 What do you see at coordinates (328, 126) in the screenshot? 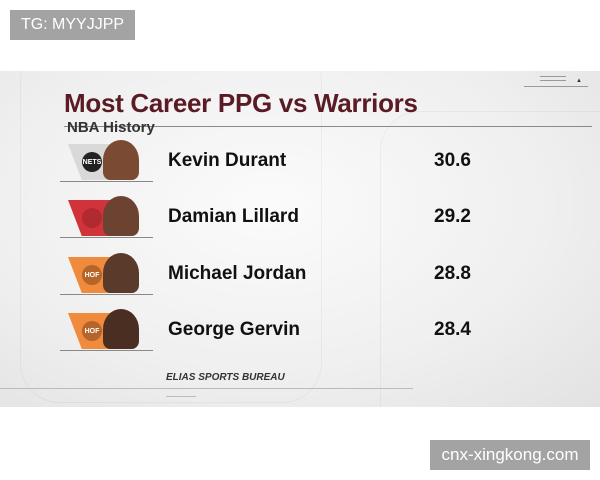
I see `title-divider` at bounding box center [328, 126].